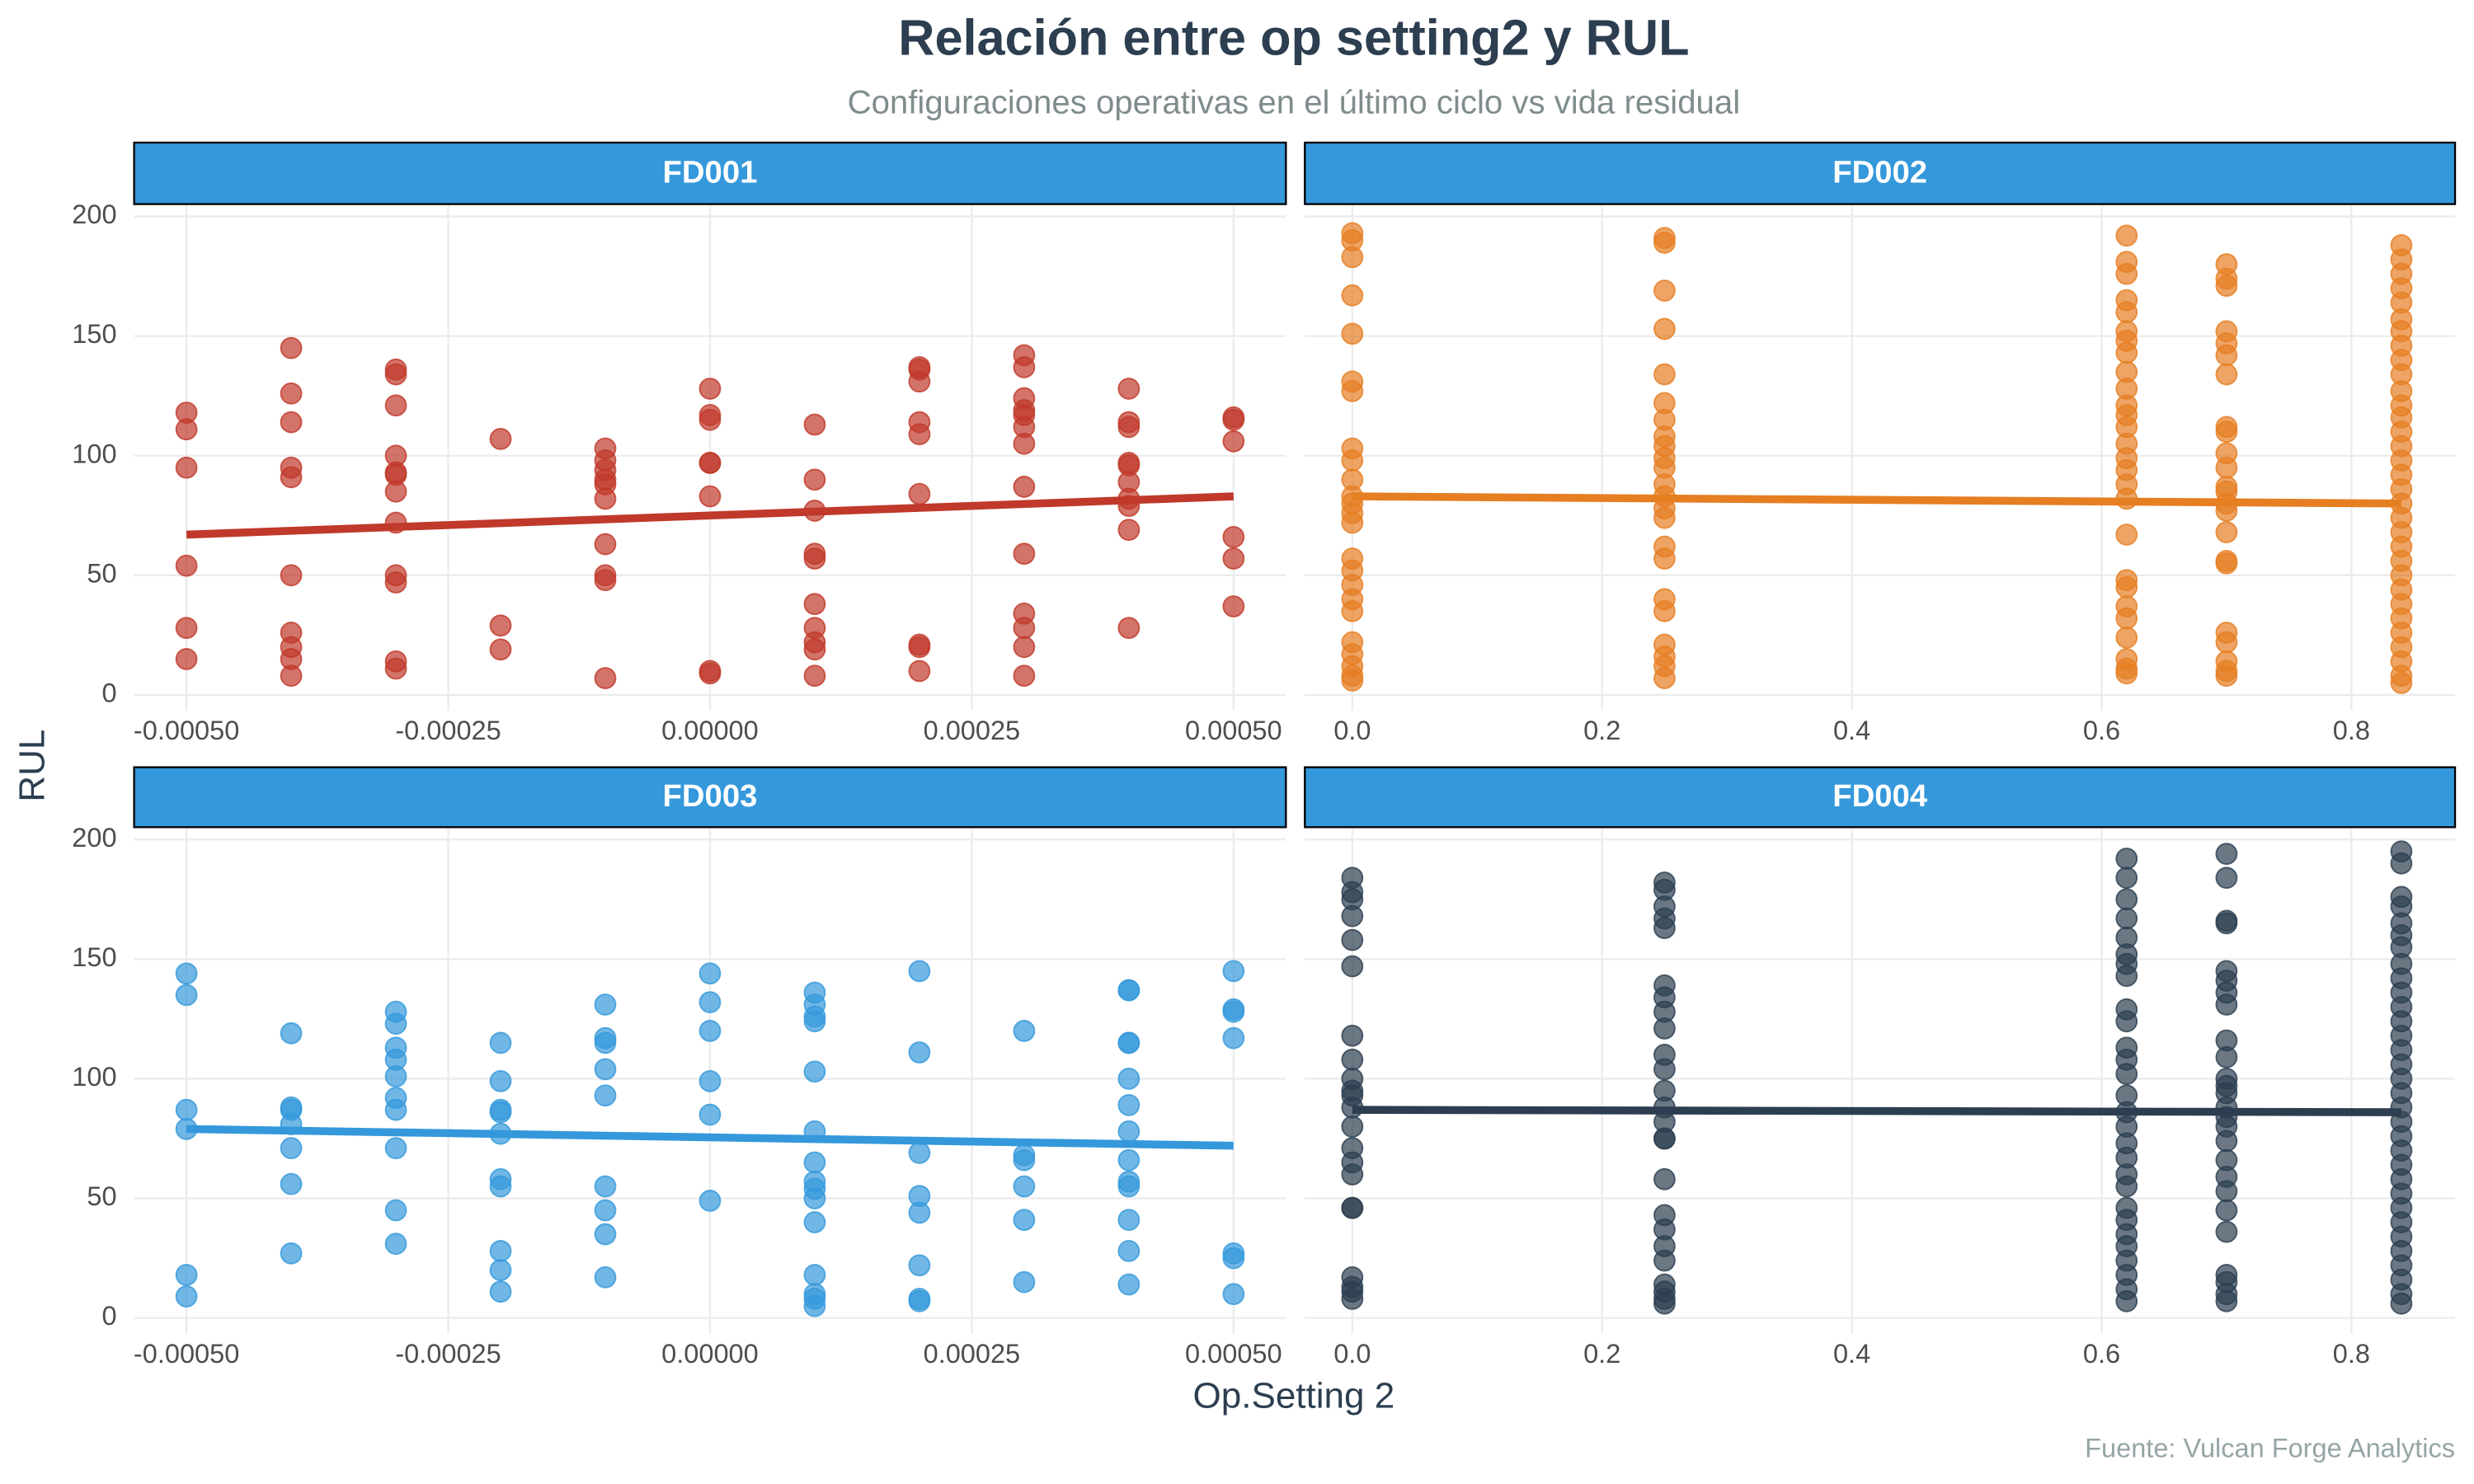  I want to click on trend-line, so click(1876, 500).